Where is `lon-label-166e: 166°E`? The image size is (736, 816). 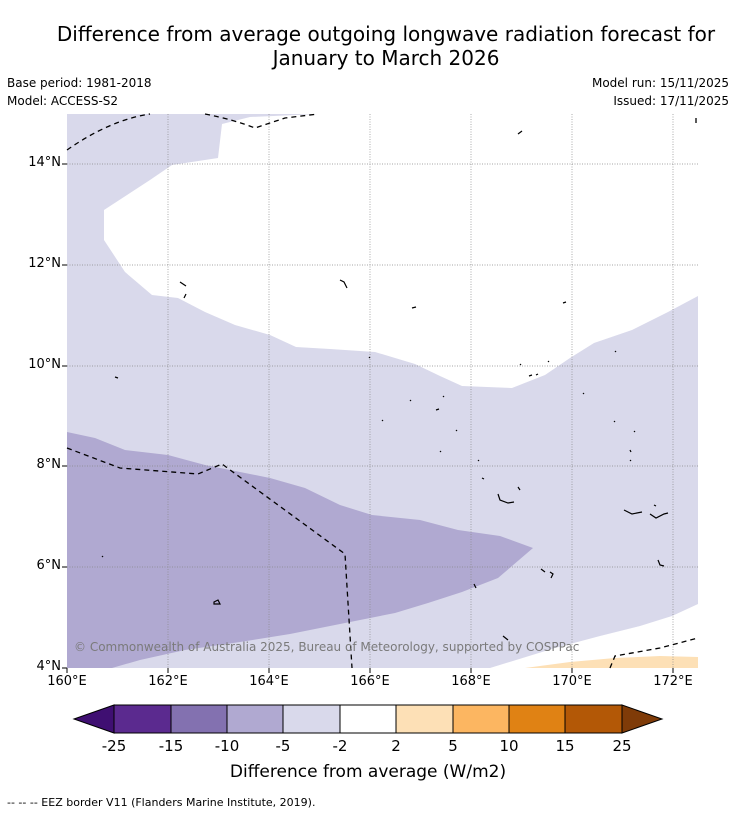 lon-label-166e: 166°E is located at coordinates (370, 681).